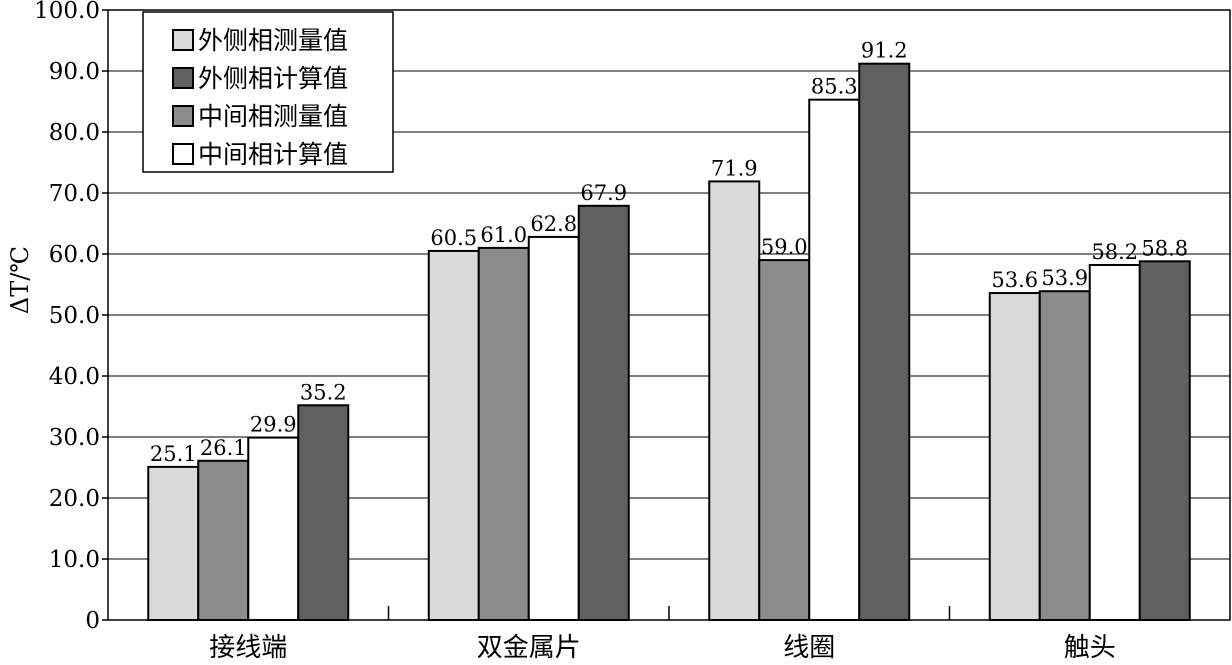  Describe the element at coordinates (273, 116) in the screenshot. I see `legend-entry-label: 中间相测量值` at that location.